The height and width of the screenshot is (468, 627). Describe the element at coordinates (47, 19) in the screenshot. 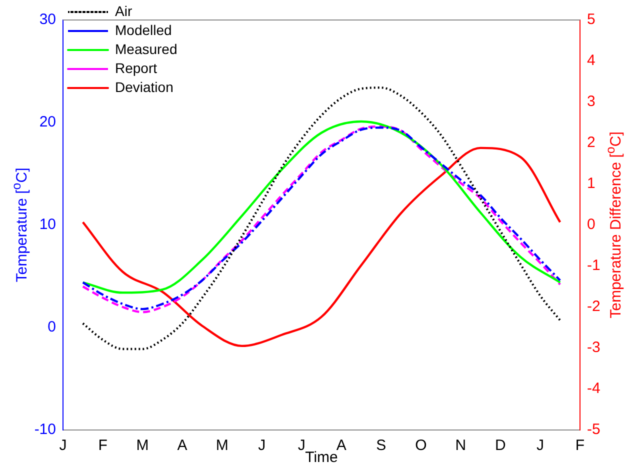

I see `y-tick-label: 30` at that location.